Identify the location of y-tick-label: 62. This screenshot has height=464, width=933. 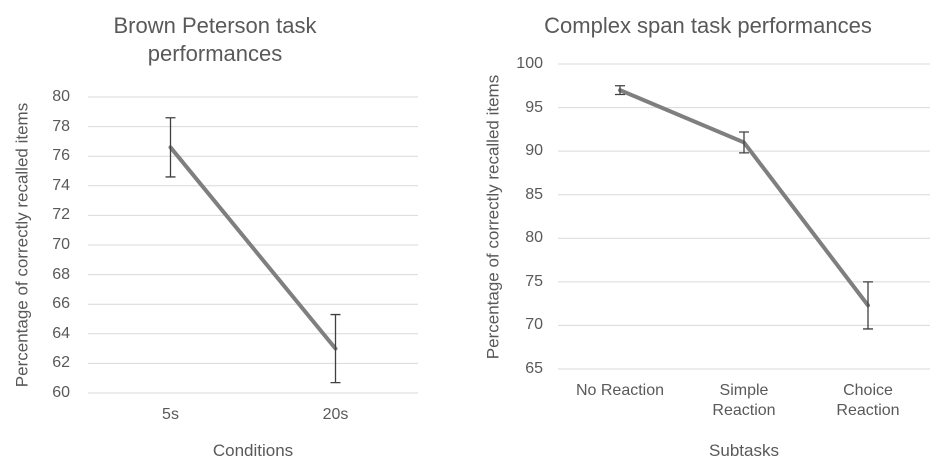
(61, 363).